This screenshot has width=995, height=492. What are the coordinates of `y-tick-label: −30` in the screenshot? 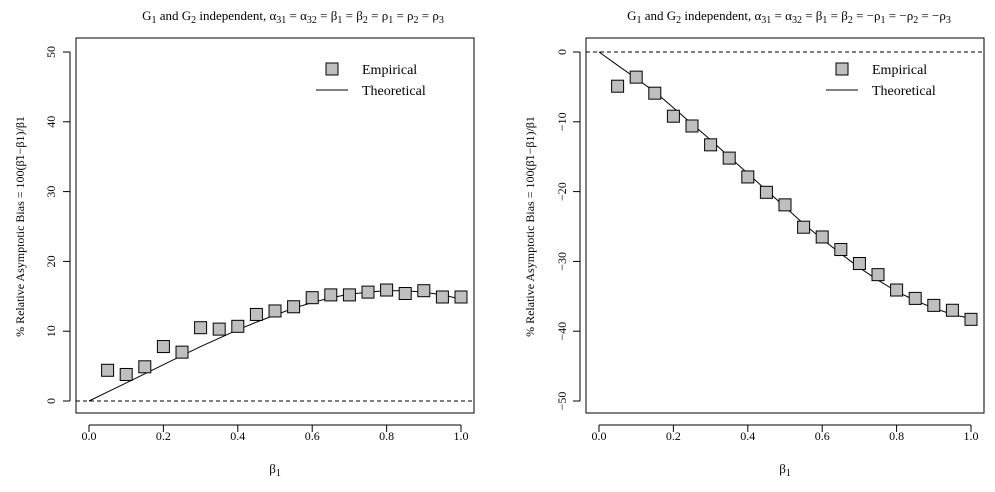 It's located at (562, 261).